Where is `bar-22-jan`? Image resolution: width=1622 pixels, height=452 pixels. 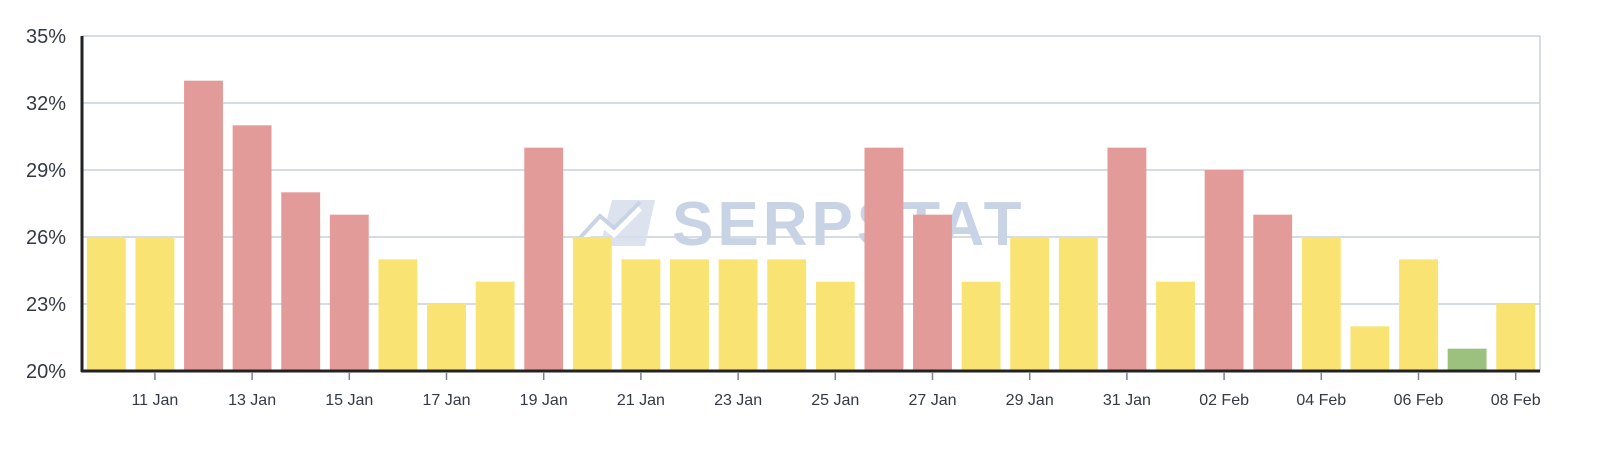 bar-22-jan is located at coordinates (689, 315).